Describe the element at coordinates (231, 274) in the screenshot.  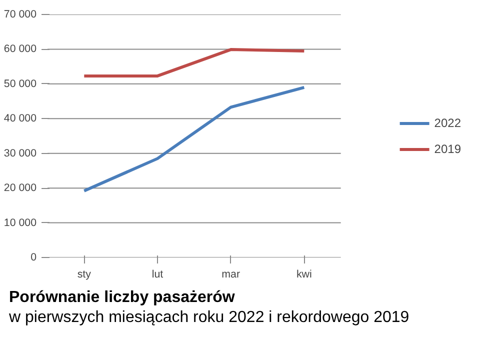
I see `x-tick-label: mar` at that location.